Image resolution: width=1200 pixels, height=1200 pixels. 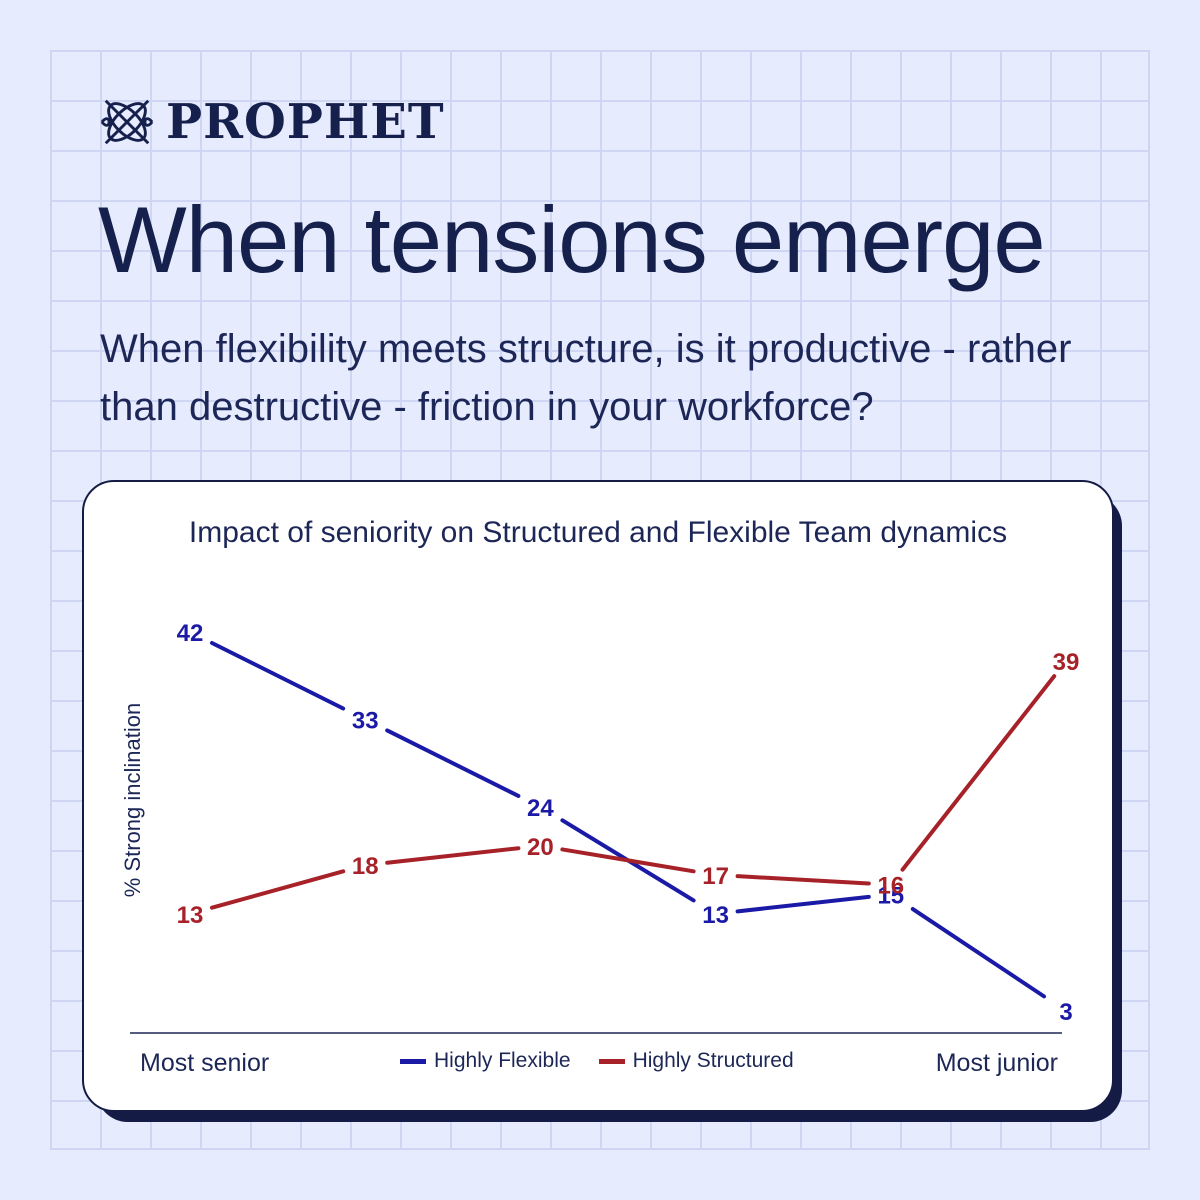 I want to click on data-label-structured: 39, so click(x=1066, y=662).